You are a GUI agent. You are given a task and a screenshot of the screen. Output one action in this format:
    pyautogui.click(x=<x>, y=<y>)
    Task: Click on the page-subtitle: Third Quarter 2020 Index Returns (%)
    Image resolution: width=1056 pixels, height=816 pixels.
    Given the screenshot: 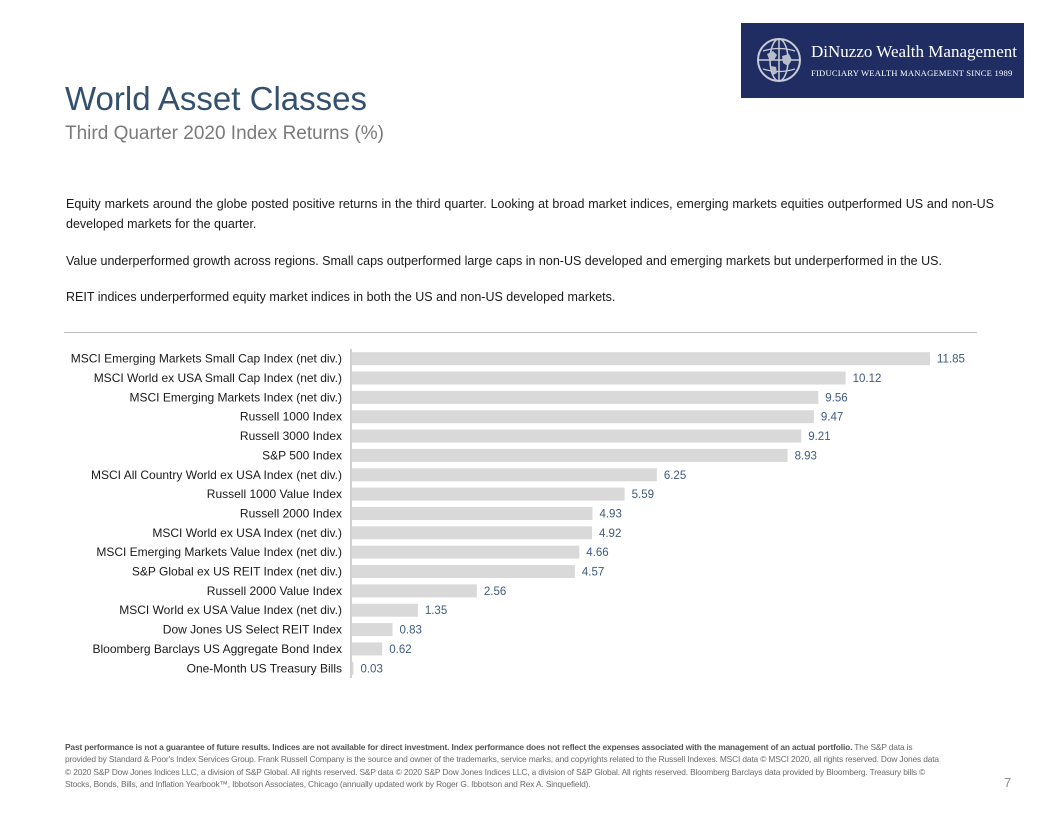 What is the action you would take?
    pyautogui.click(x=224, y=133)
    